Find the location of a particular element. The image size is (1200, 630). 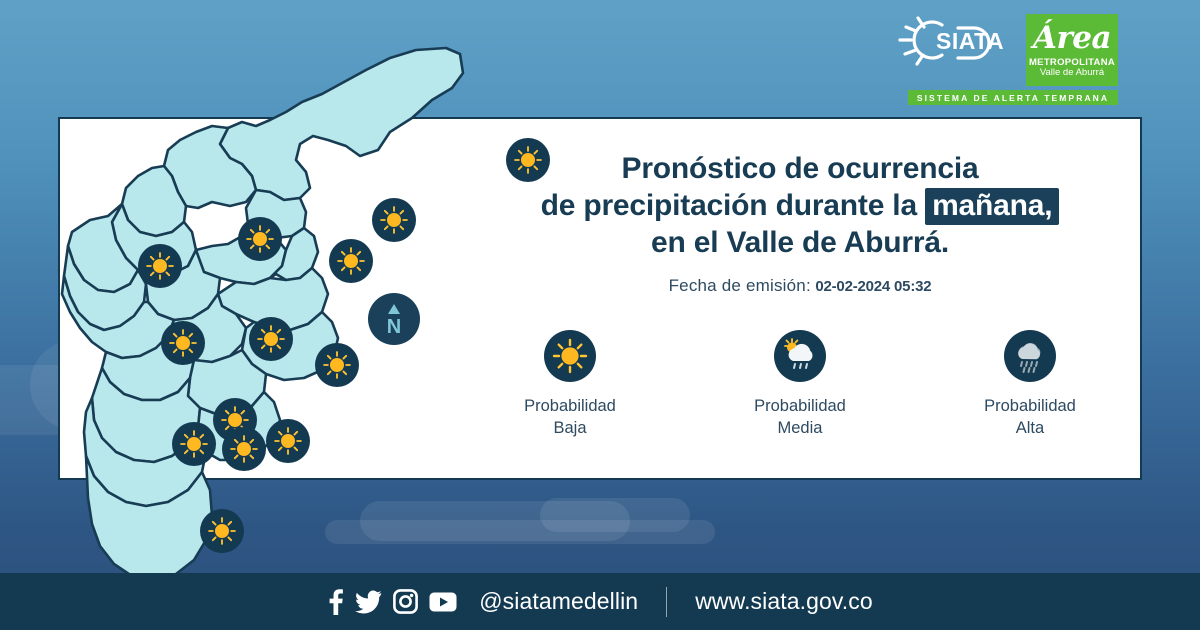

siata-logo: SIATA is located at coordinates (956, 45).